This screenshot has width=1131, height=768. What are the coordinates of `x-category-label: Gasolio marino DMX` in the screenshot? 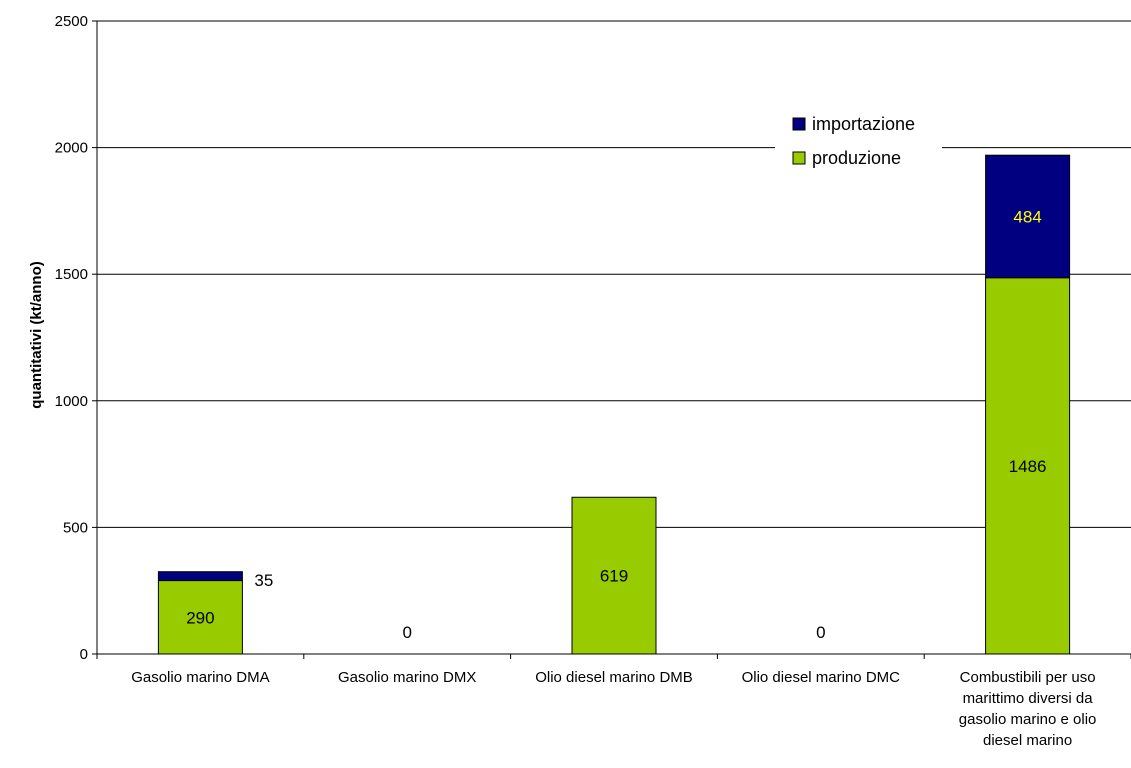 It's located at (407, 677).